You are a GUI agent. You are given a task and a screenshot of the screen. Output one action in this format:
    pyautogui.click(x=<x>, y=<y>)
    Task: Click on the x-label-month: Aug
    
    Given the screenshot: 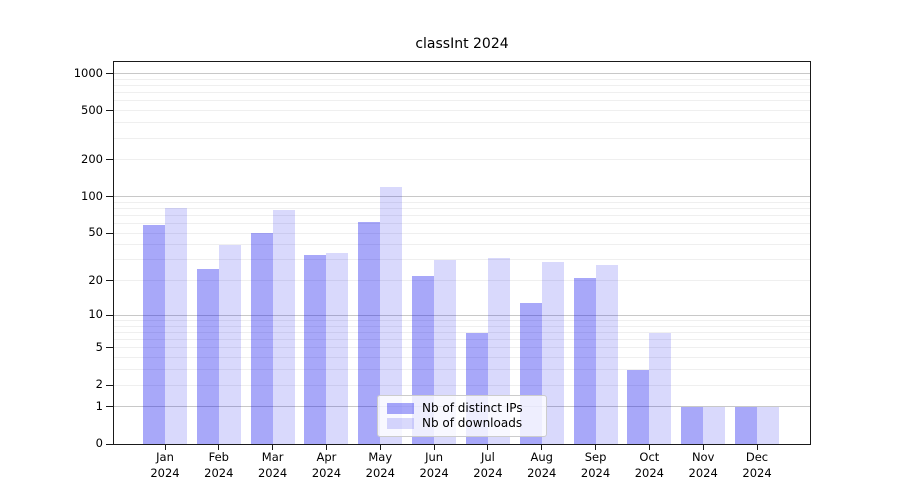 What is the action you would take?
    pyautogui.click(x=541, y=457)
    